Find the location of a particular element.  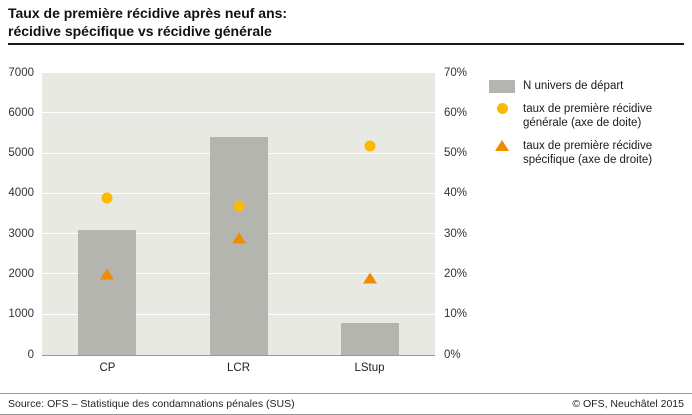

bar-swatch-icon is located at coordinates (502, 86).